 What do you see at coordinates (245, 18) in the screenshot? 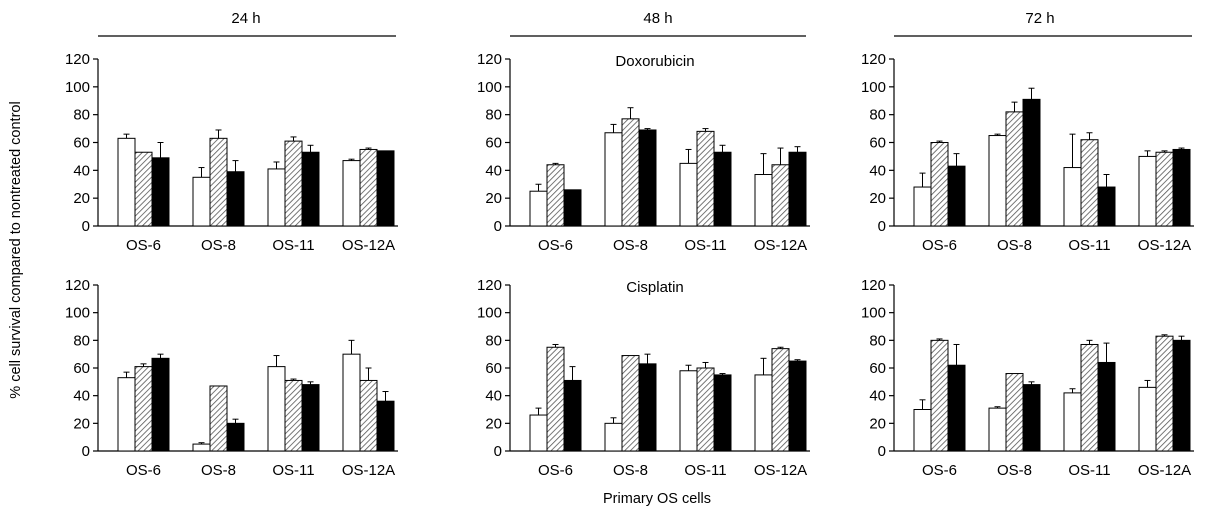
I see `time-label-24h: 24 h` at bounding box center [245, 18].